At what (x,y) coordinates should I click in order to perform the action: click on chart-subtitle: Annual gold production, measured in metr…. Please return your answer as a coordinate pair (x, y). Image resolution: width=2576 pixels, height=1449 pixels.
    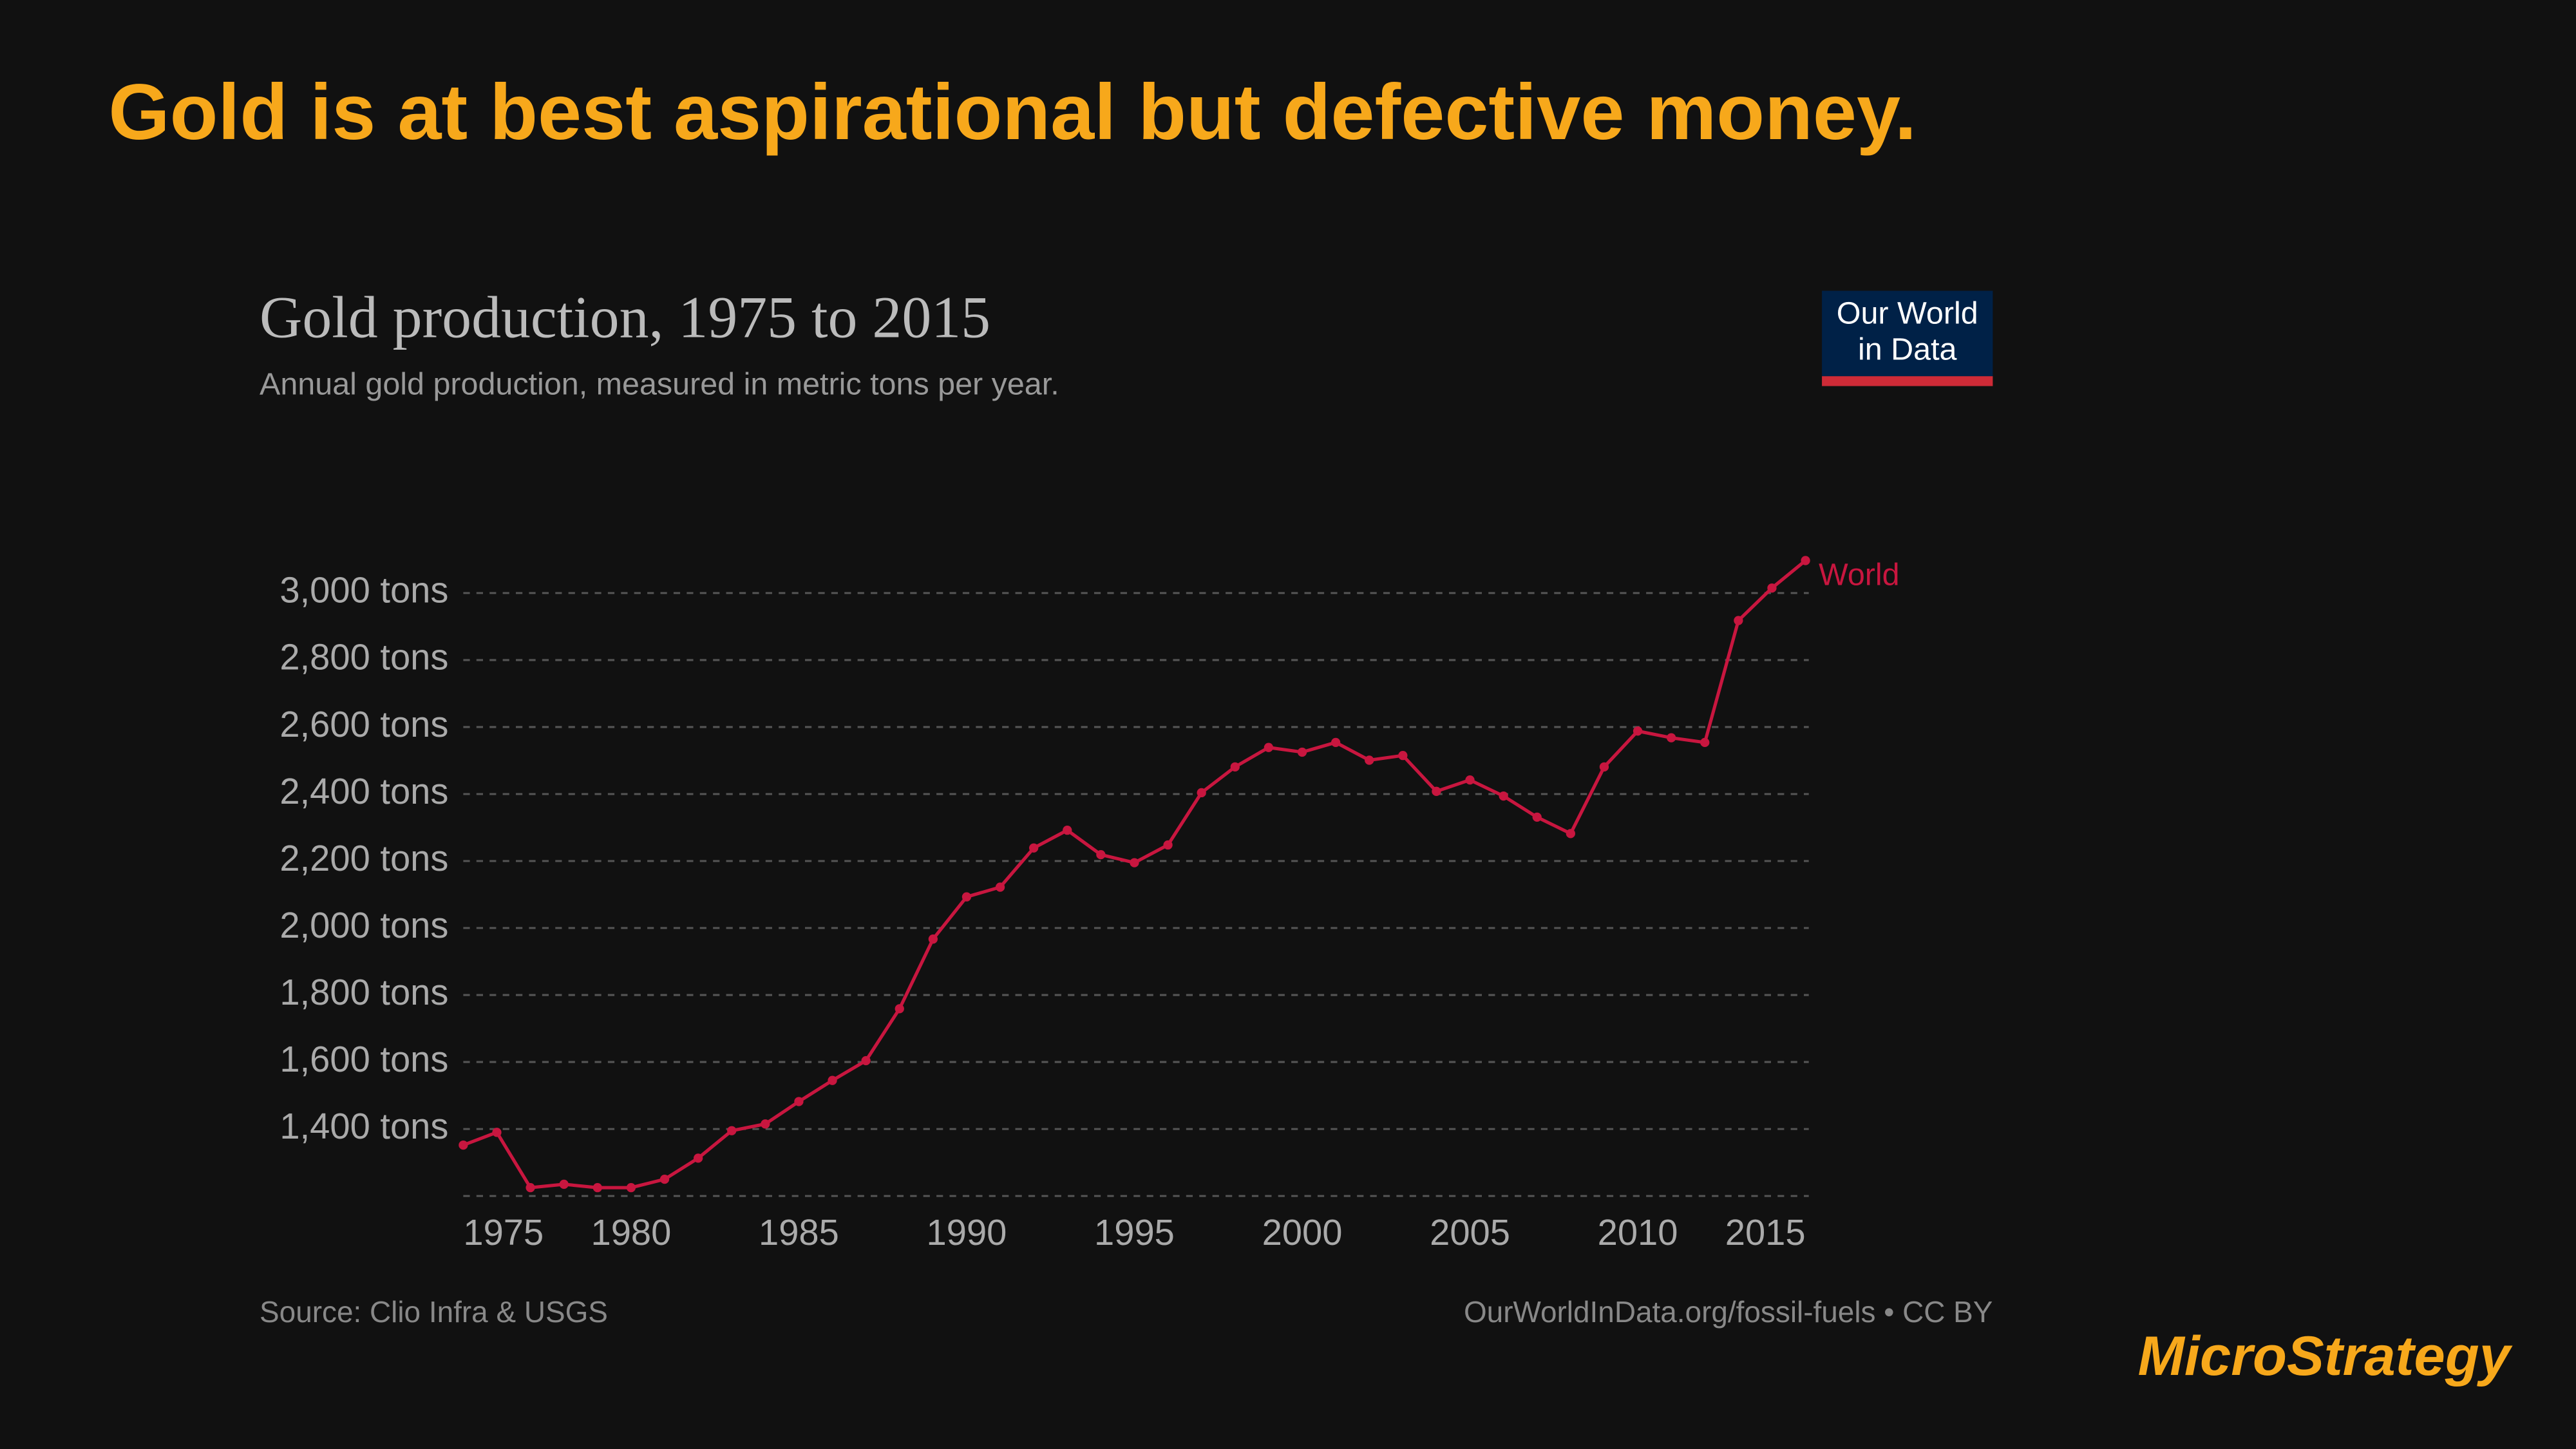
    Looking at the image, I should click on (659, 383).